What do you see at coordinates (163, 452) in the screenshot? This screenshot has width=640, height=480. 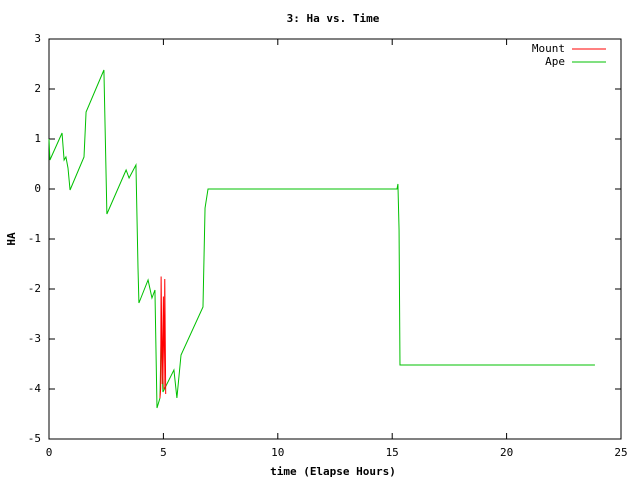 I see `x-tick-label: 5` at bounding box center [163, 452].